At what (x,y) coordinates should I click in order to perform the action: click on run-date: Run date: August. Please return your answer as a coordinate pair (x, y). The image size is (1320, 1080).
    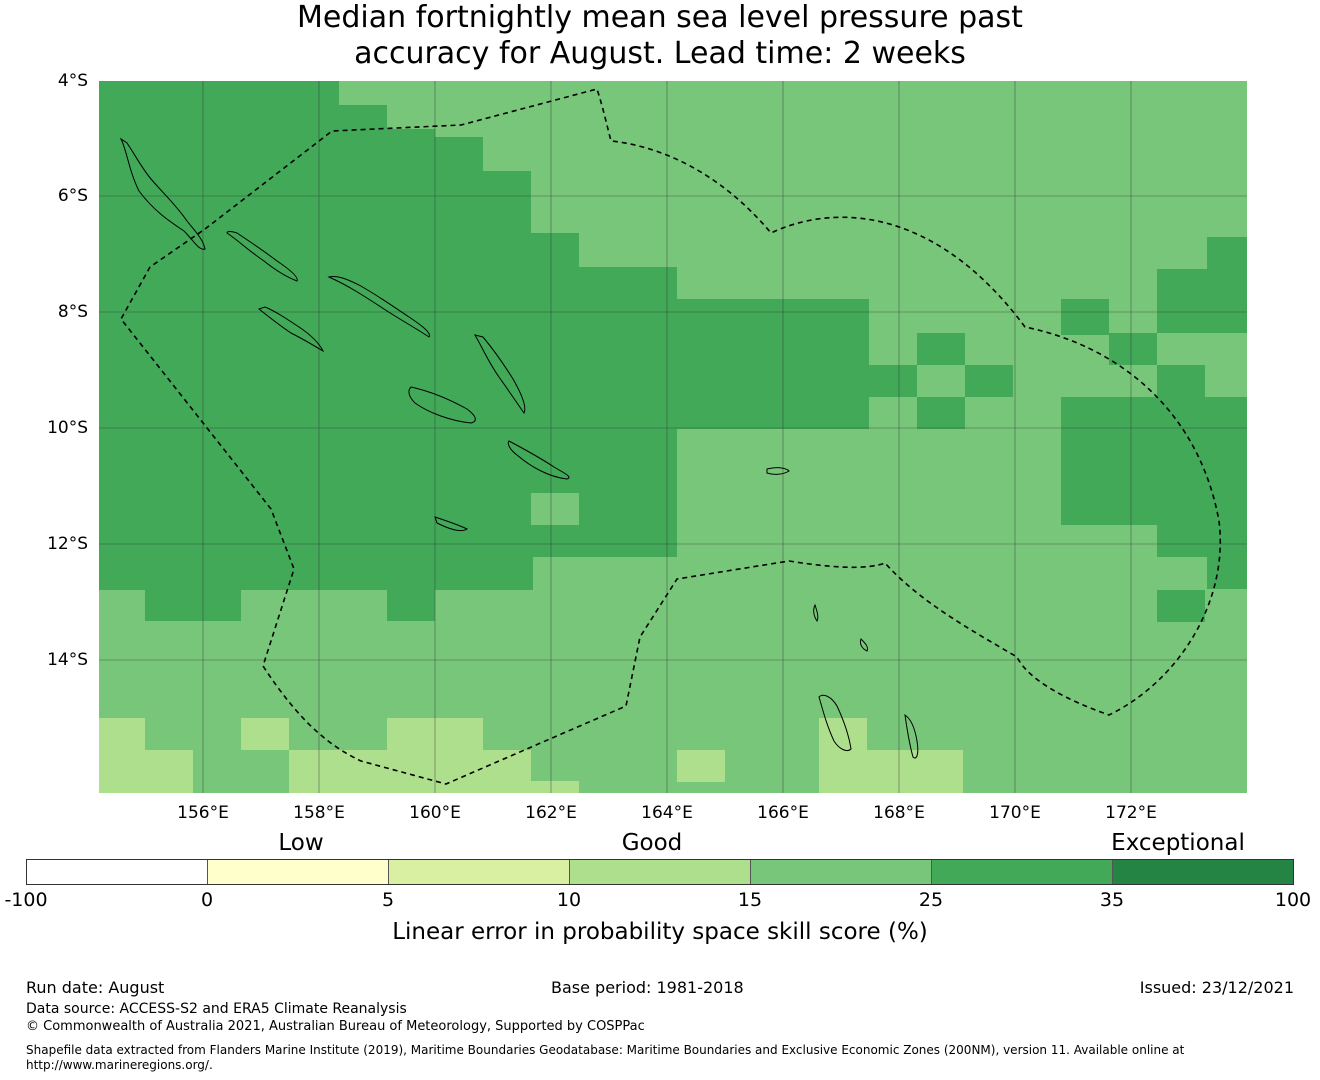
    Looking at the image, I should click on (95, 987).